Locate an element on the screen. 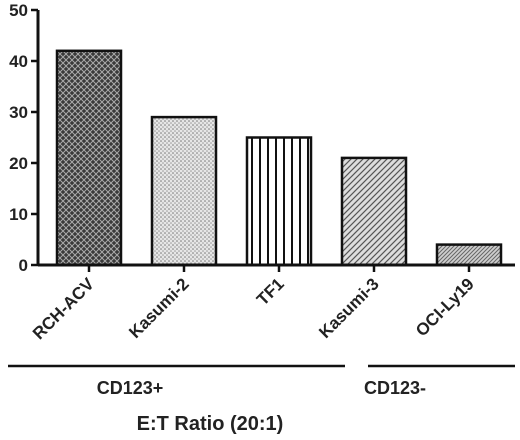  bar-rch-acv is located at coordinates (89, 158).